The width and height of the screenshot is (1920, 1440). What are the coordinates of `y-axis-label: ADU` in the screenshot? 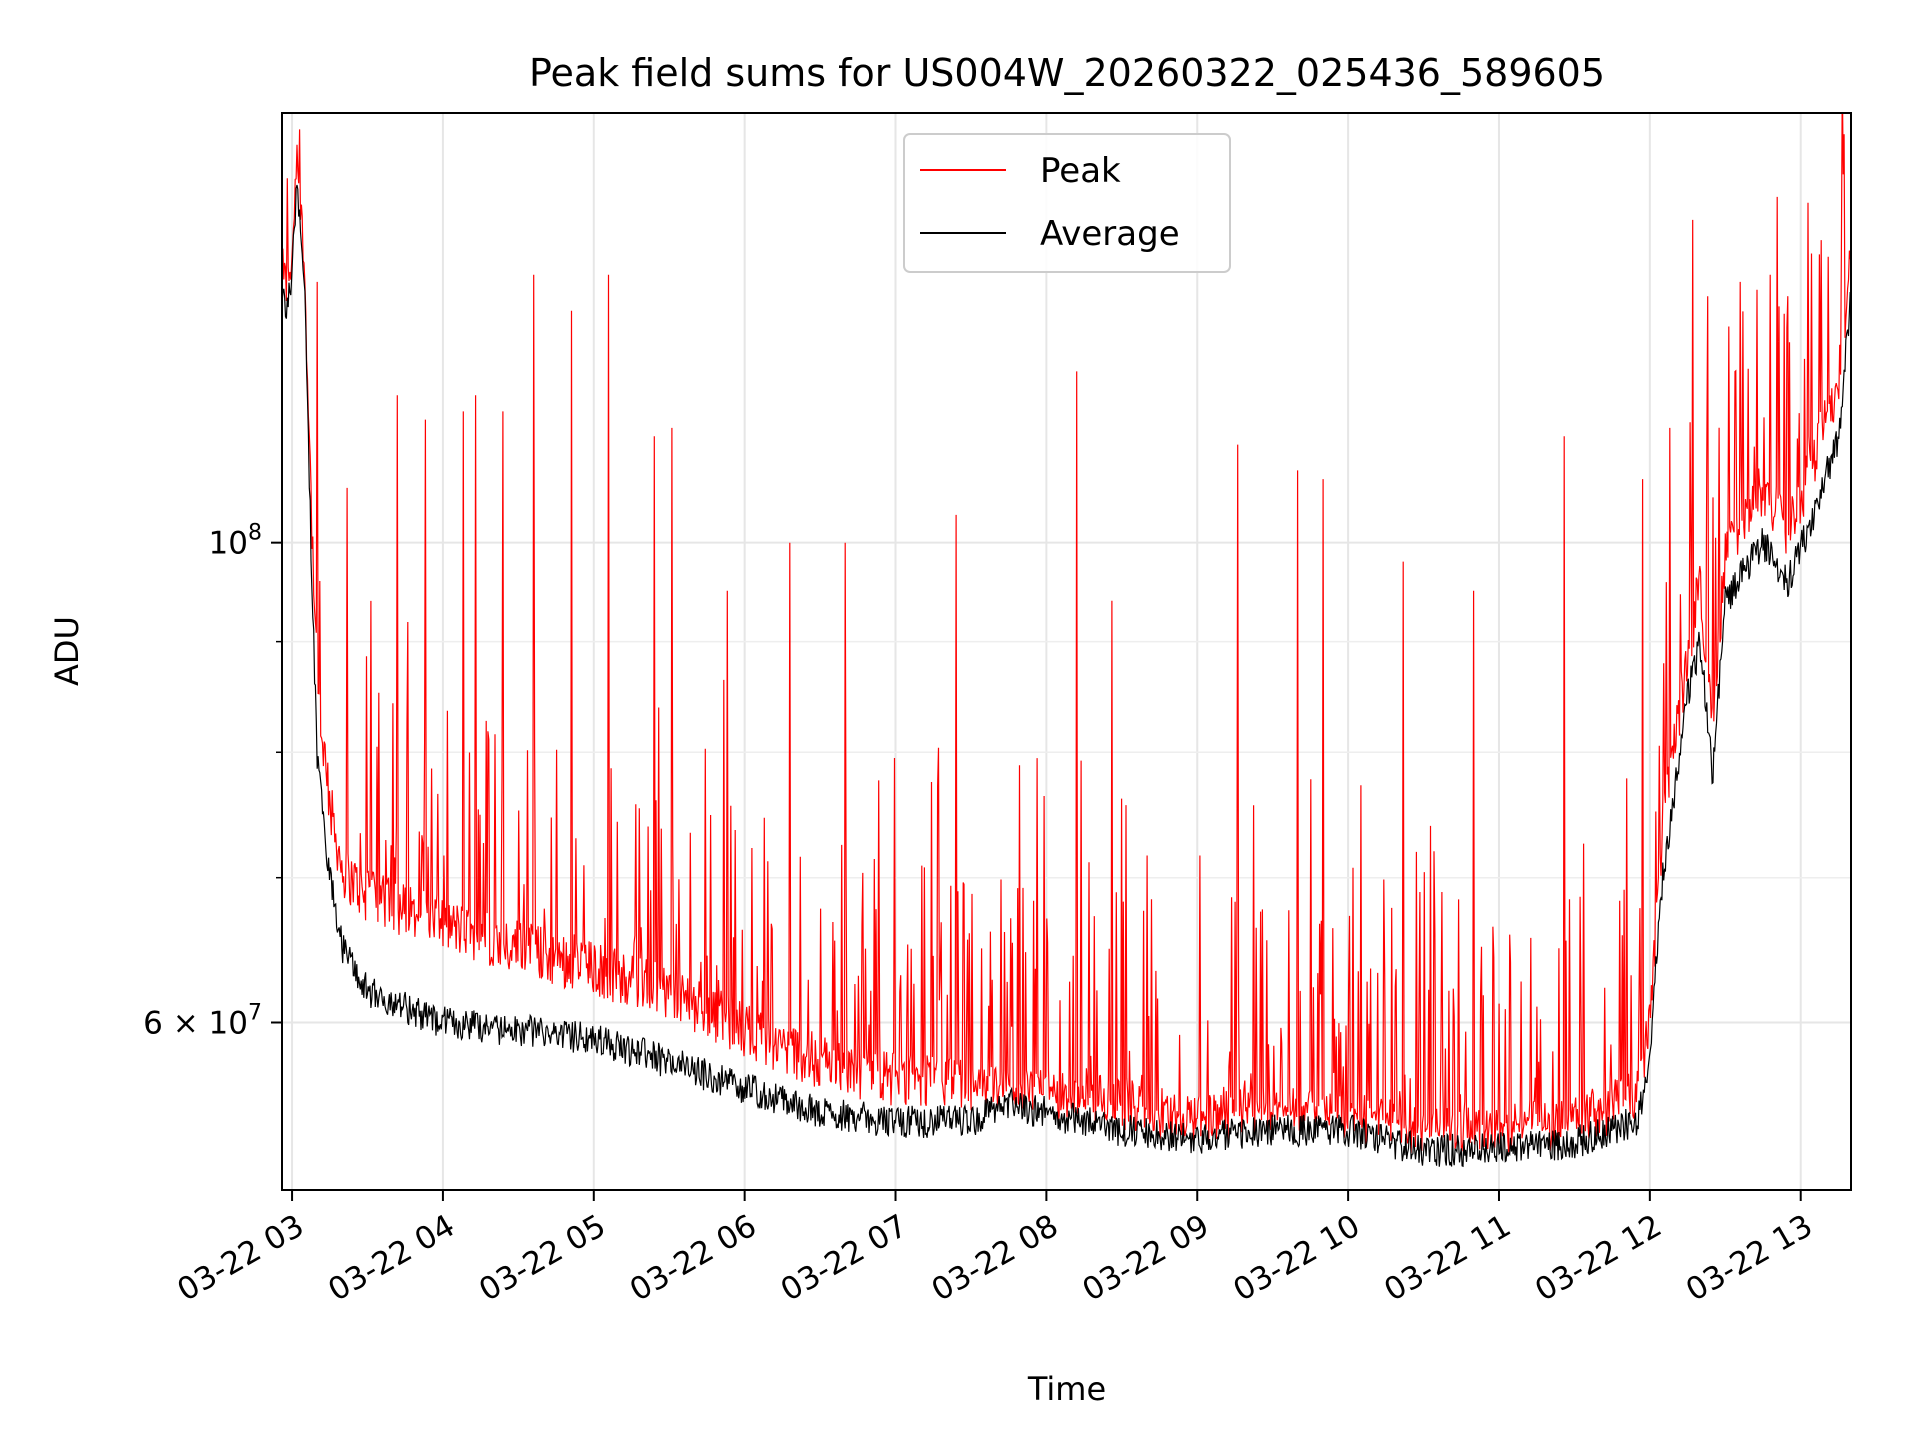 It's located at (67, 651).